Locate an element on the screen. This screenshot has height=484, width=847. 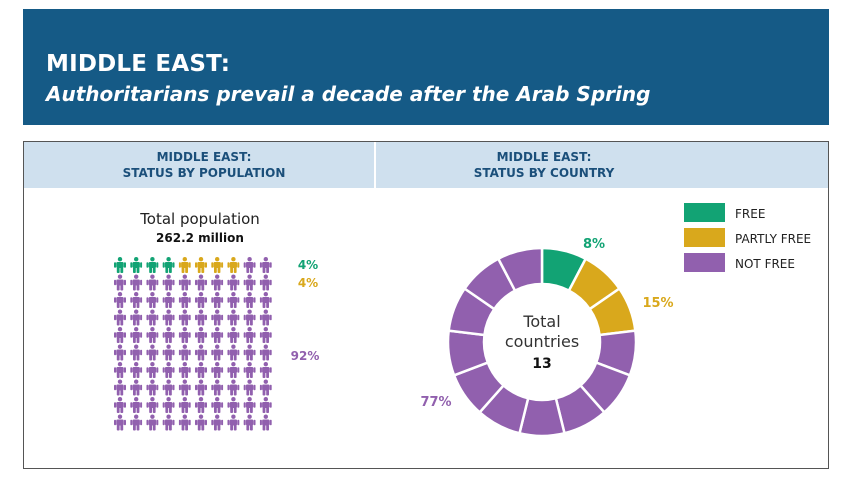
donut-segment-not-free is located at coordinates (520, 269).